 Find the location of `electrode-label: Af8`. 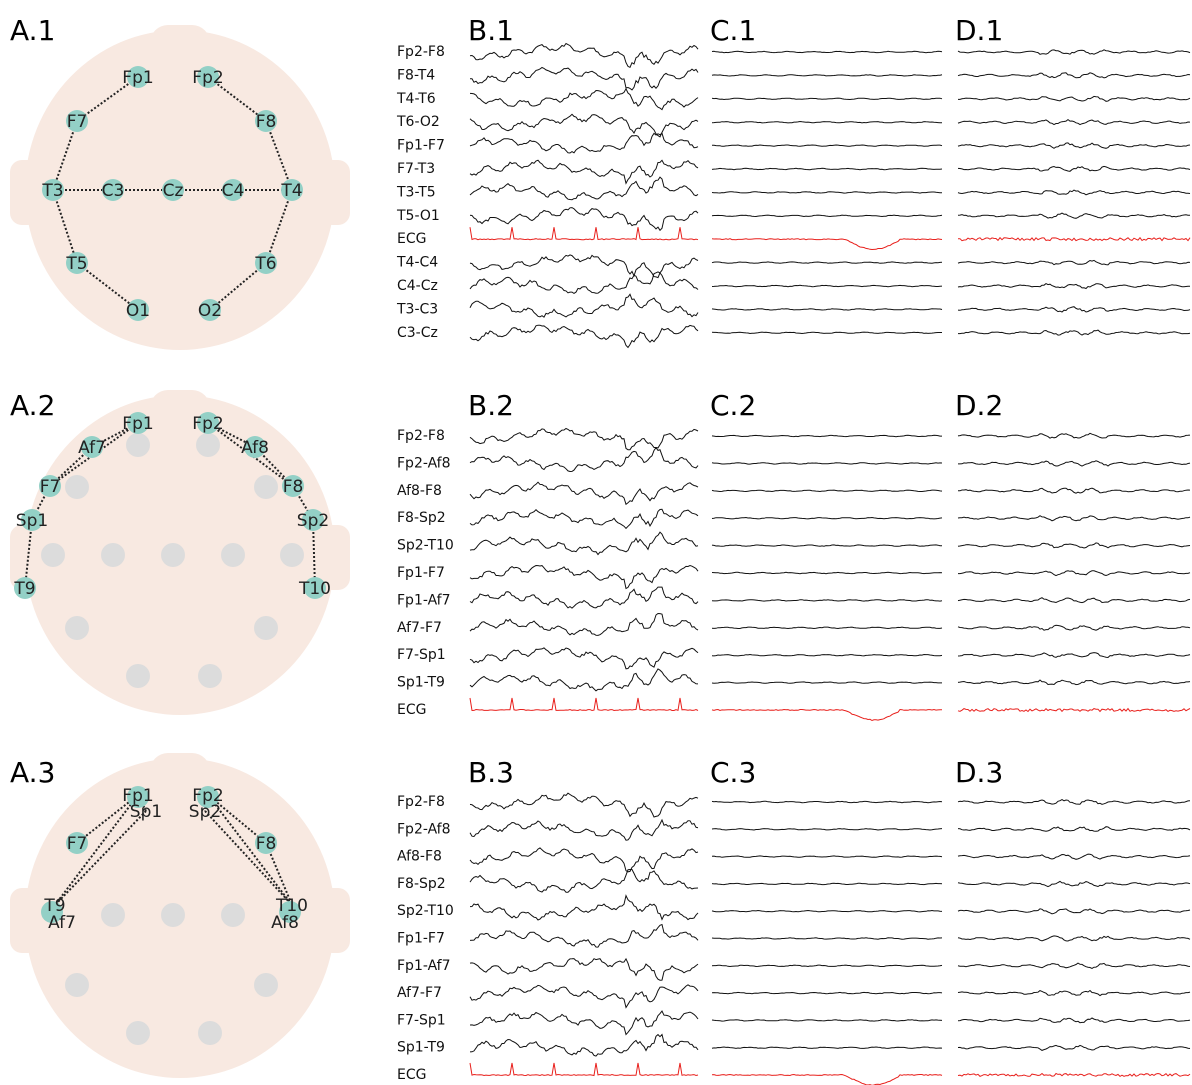

electrode-label: Af8 is located at coordinates (285, 923).